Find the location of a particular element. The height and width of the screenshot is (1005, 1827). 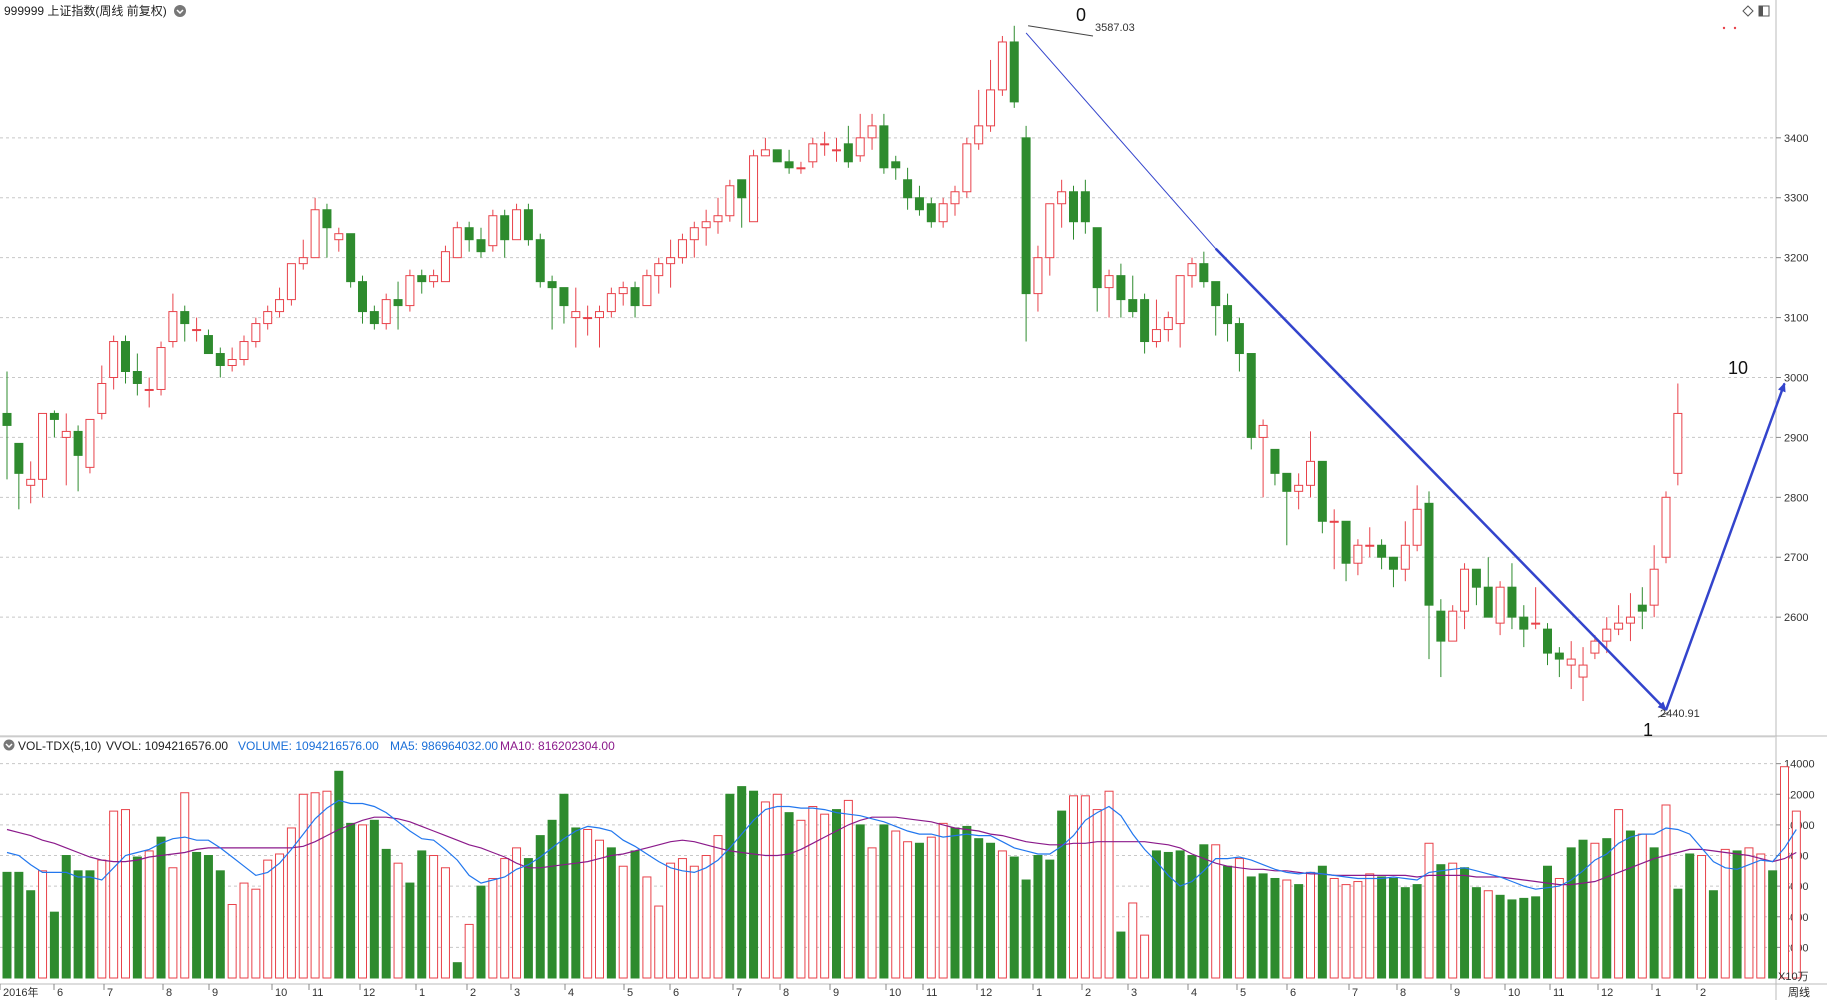

time-tick-label: 3 is located at coordinates (517, 993).